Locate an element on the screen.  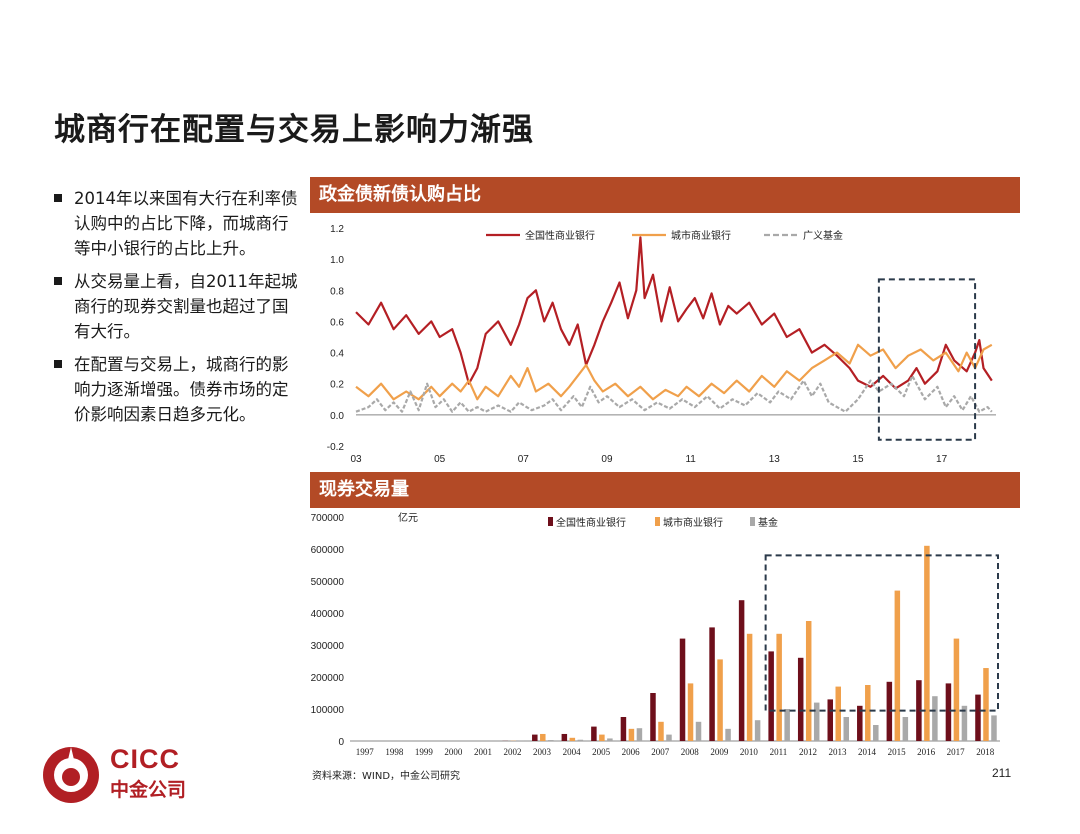
x-tick-label: 03 is located at coordinates (356, 459).